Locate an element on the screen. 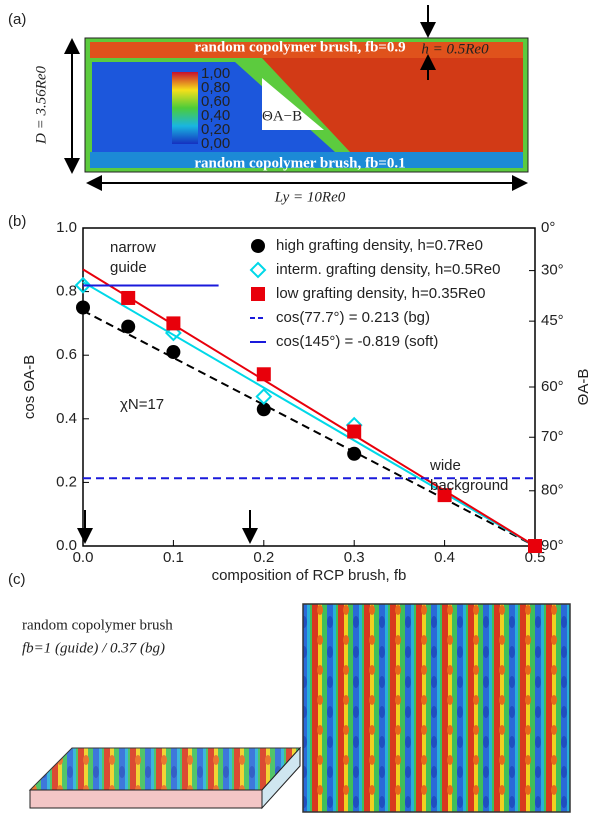 The image size is (597, 817). legend-label: high grafting density, h=0.7Re0 is located at coordinates (379, 245).